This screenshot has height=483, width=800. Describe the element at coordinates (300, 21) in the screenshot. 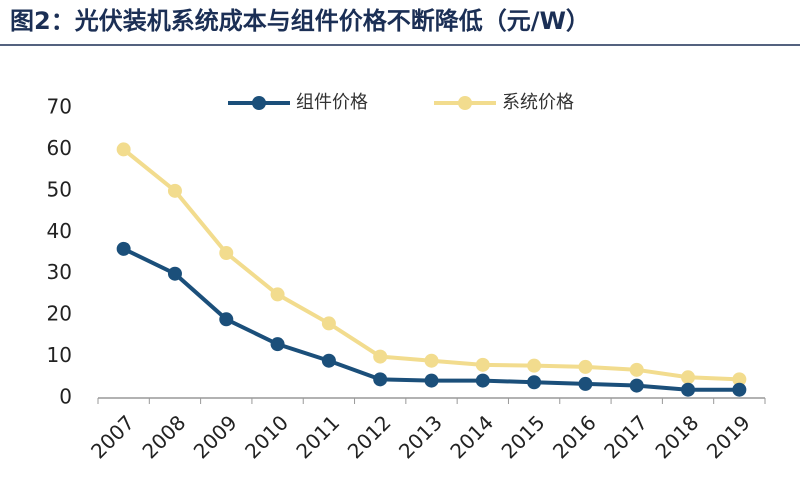

I see `chart-title: 图2：光伏装机系统成本与组件价格不断降低（元/W）` at that location.